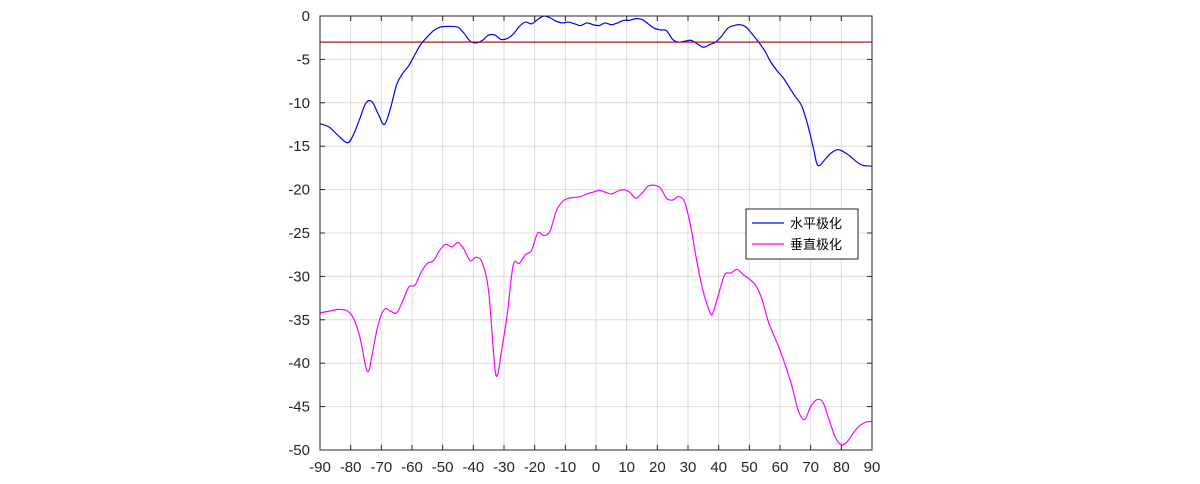  What do you see at coordinates (299, 363) in the screenshot?
I see `y-tick-label: -40` at bounding box center [299, 363].